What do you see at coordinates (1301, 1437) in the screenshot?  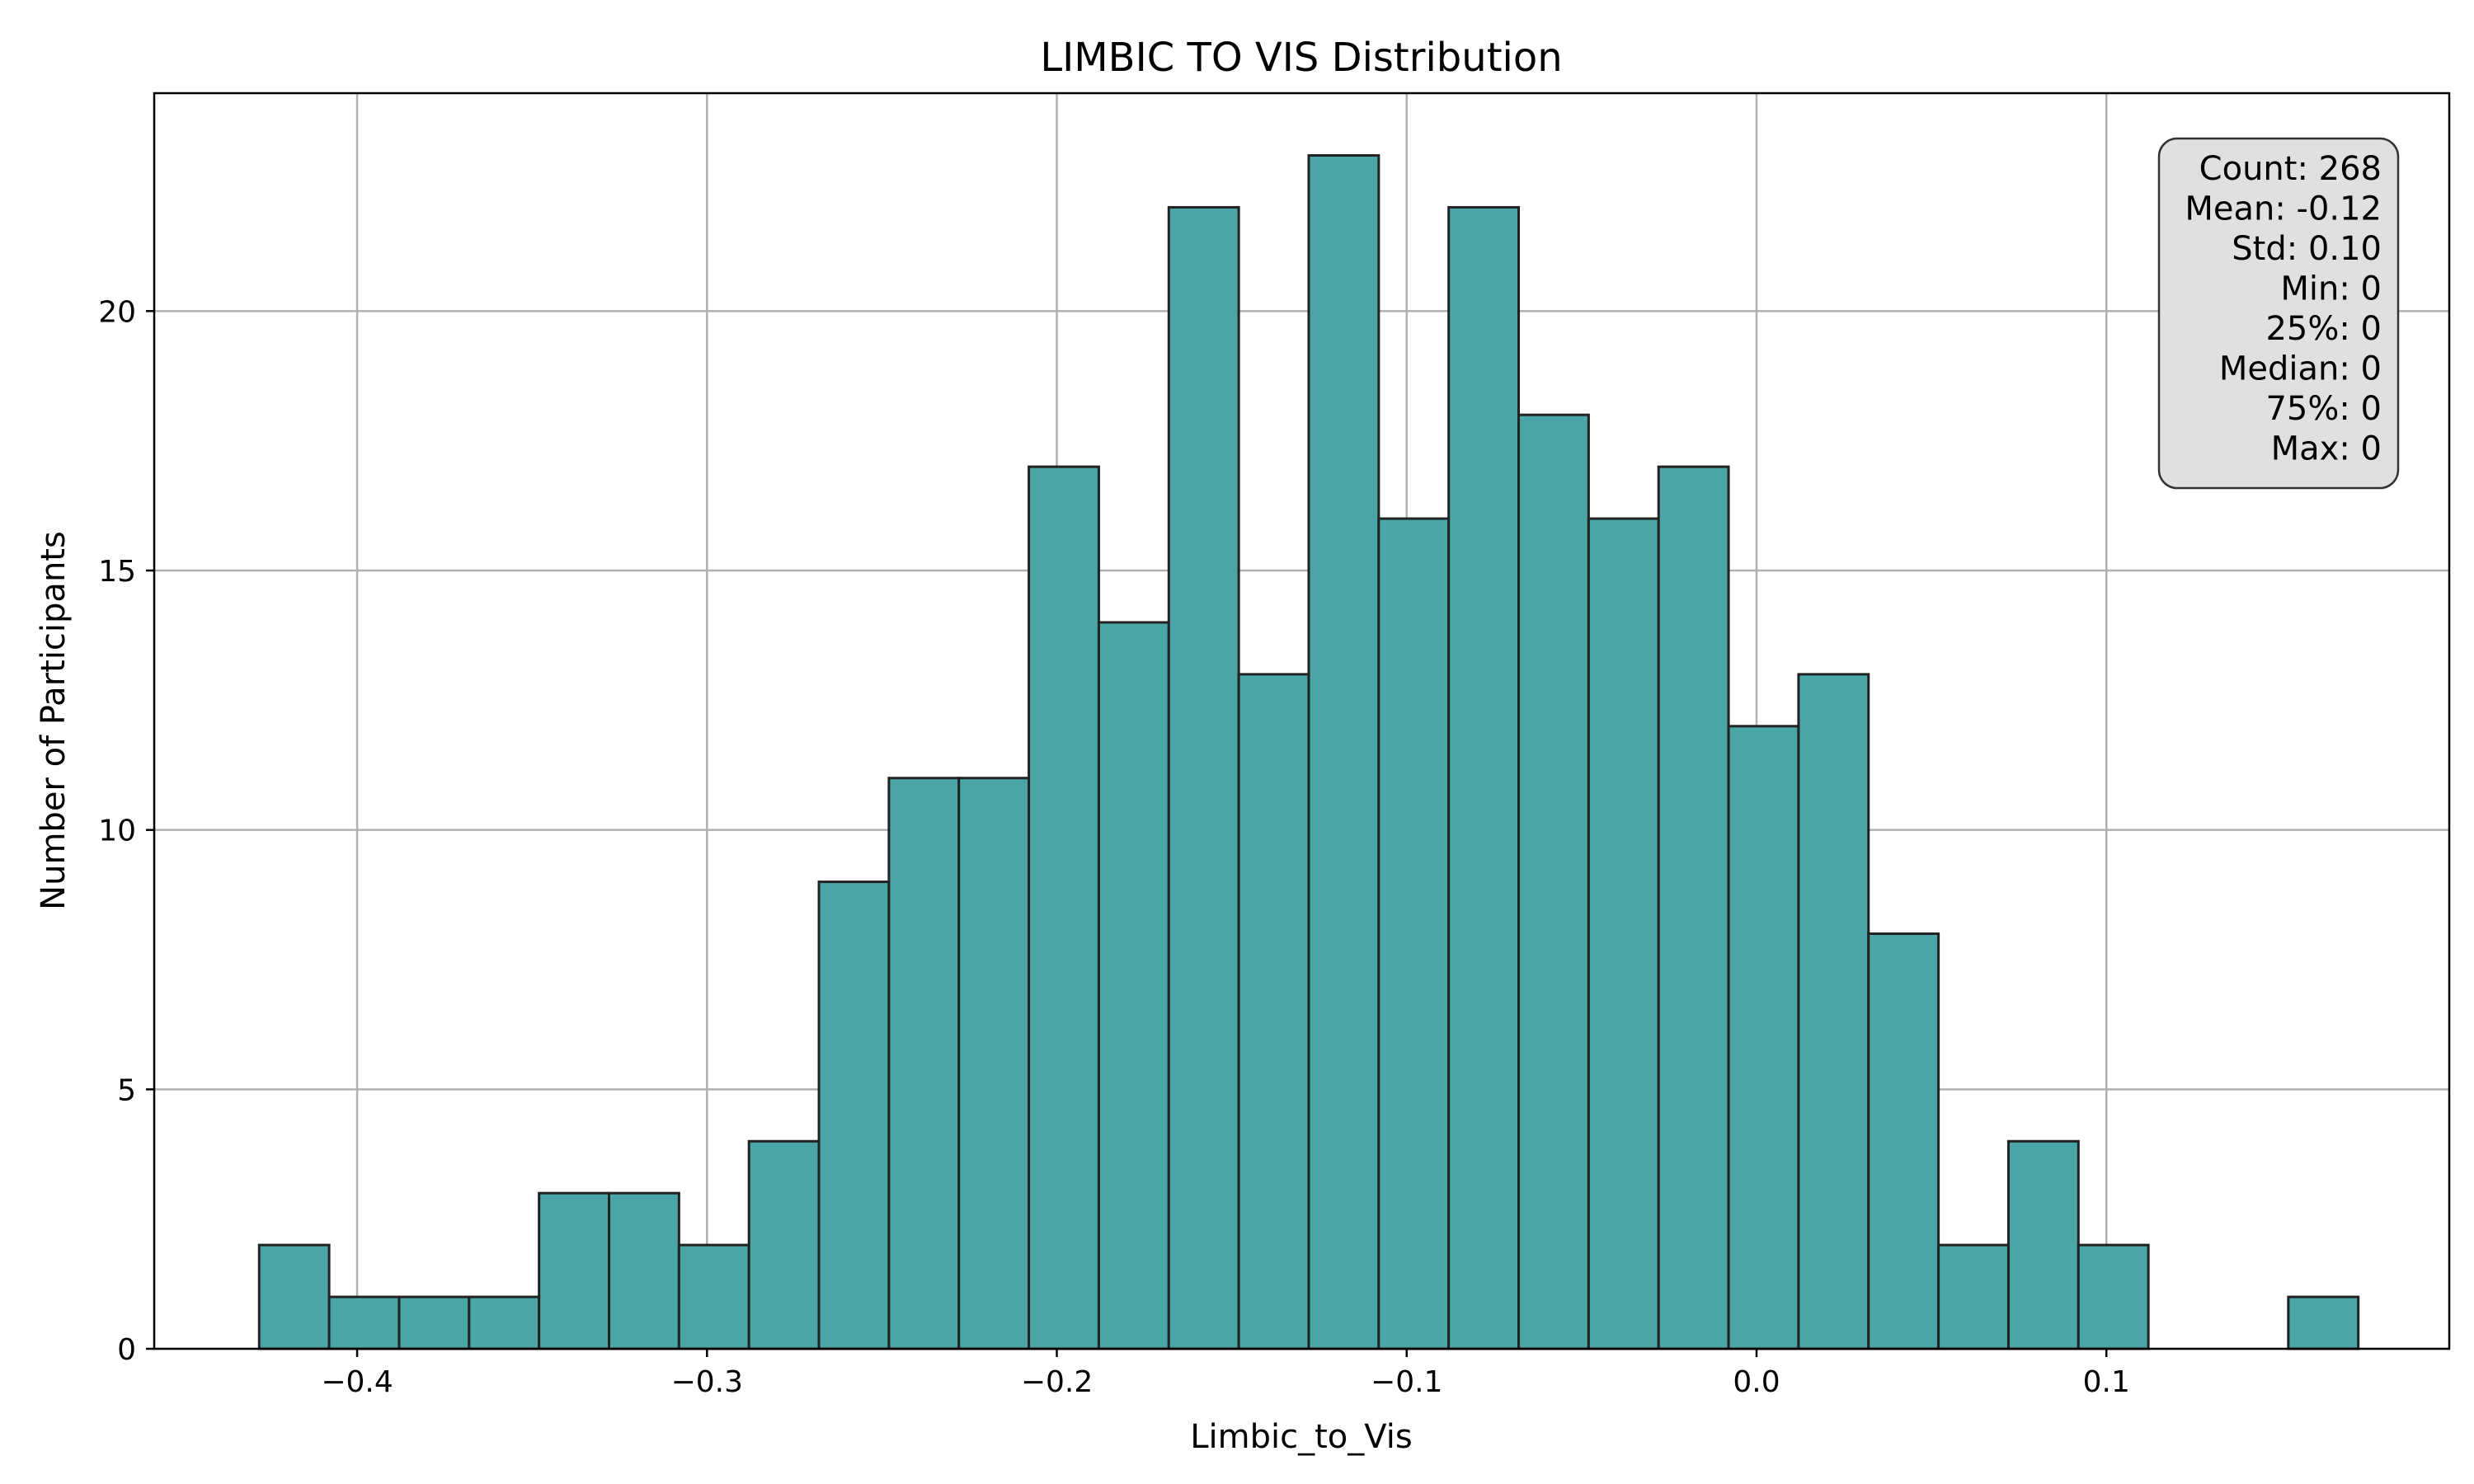 I see `x-axis-label: Limbic_to_Vis` at bounding box center [1301, 1437].